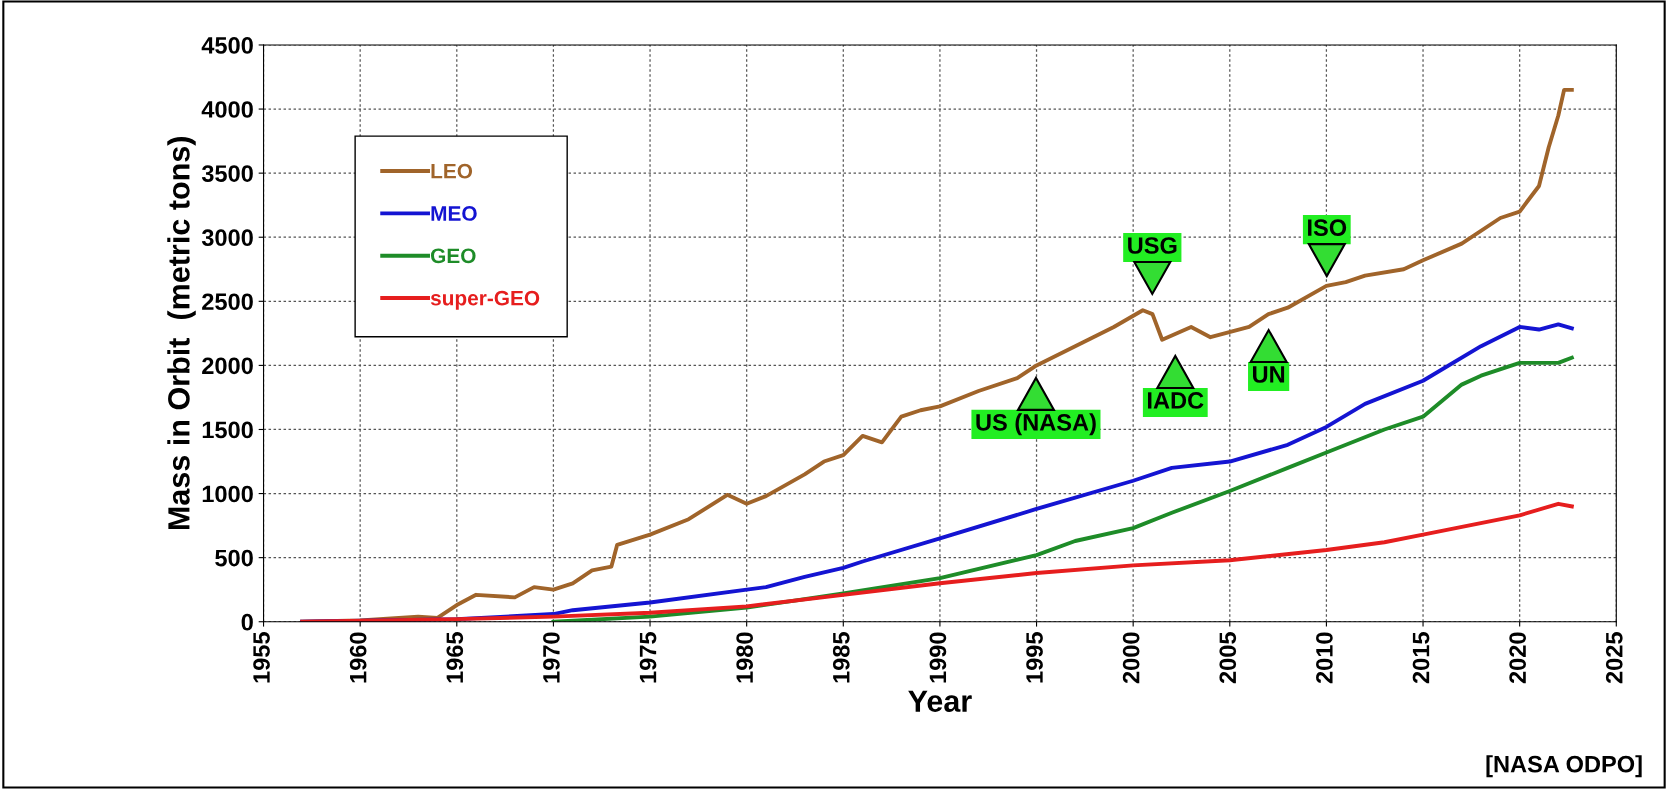 The image size is (1668, 789). What do you see at coordinates (485, 300) in the screenshot?
I see `legend-label: super-GEO` at bounding box center [485, 300].